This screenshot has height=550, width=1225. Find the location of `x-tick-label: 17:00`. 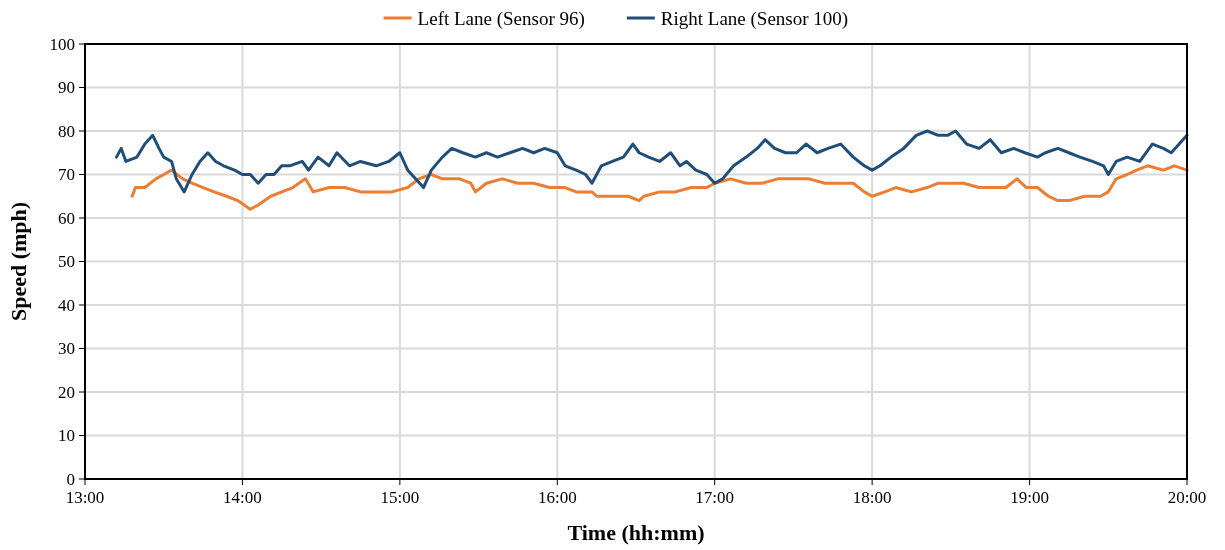

x-tick-label: 17:00 is located at coordinates (715, 497).